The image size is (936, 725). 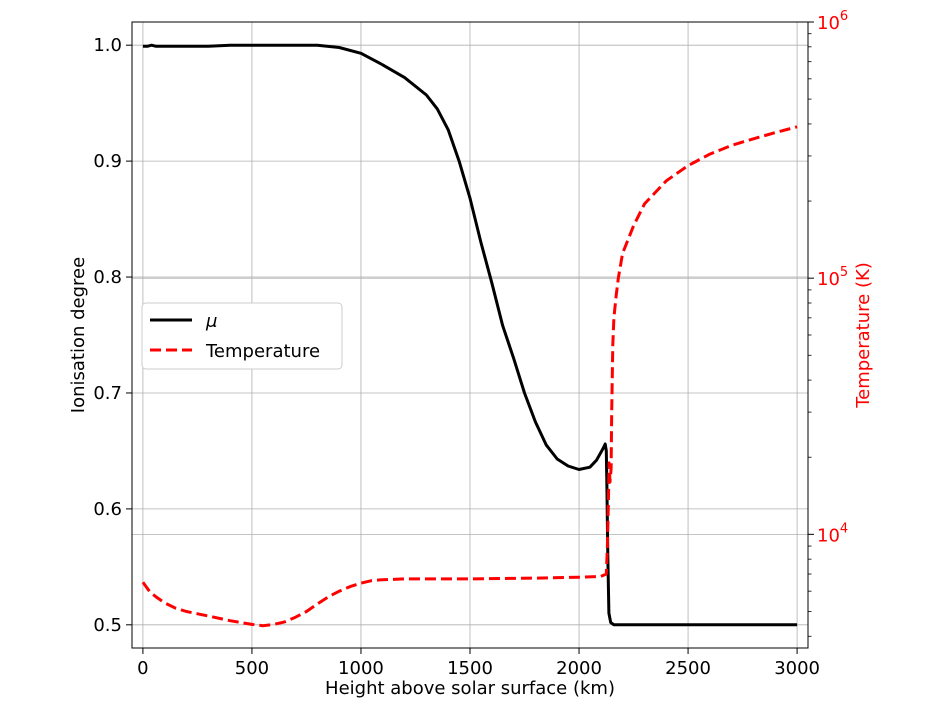 I want to click on y-right-tick-label: 10⁴, so click(x=832, y=533).